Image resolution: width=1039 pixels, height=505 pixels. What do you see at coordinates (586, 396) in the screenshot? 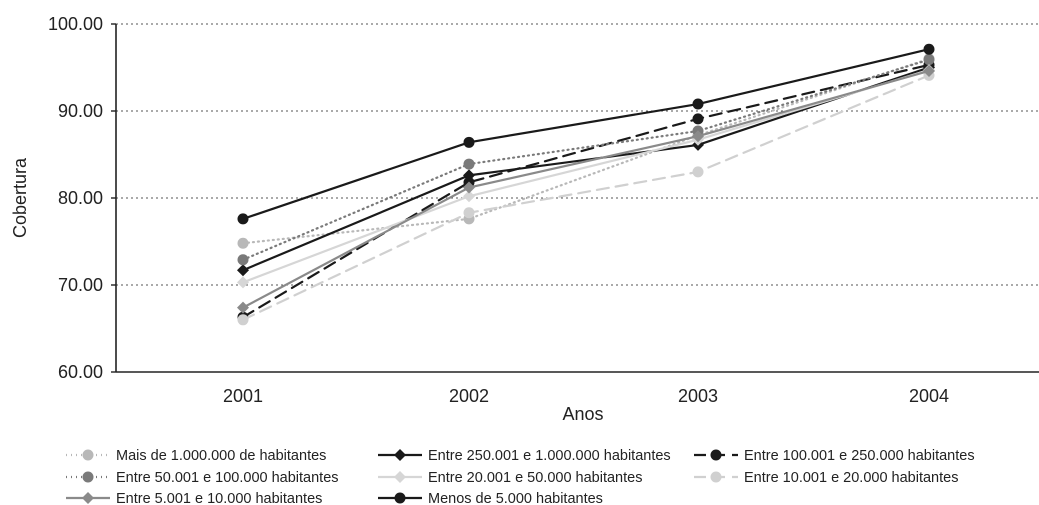
I see `x-tick-labels: 2001 2002 2003 2004` at bounding box center [586, 396].